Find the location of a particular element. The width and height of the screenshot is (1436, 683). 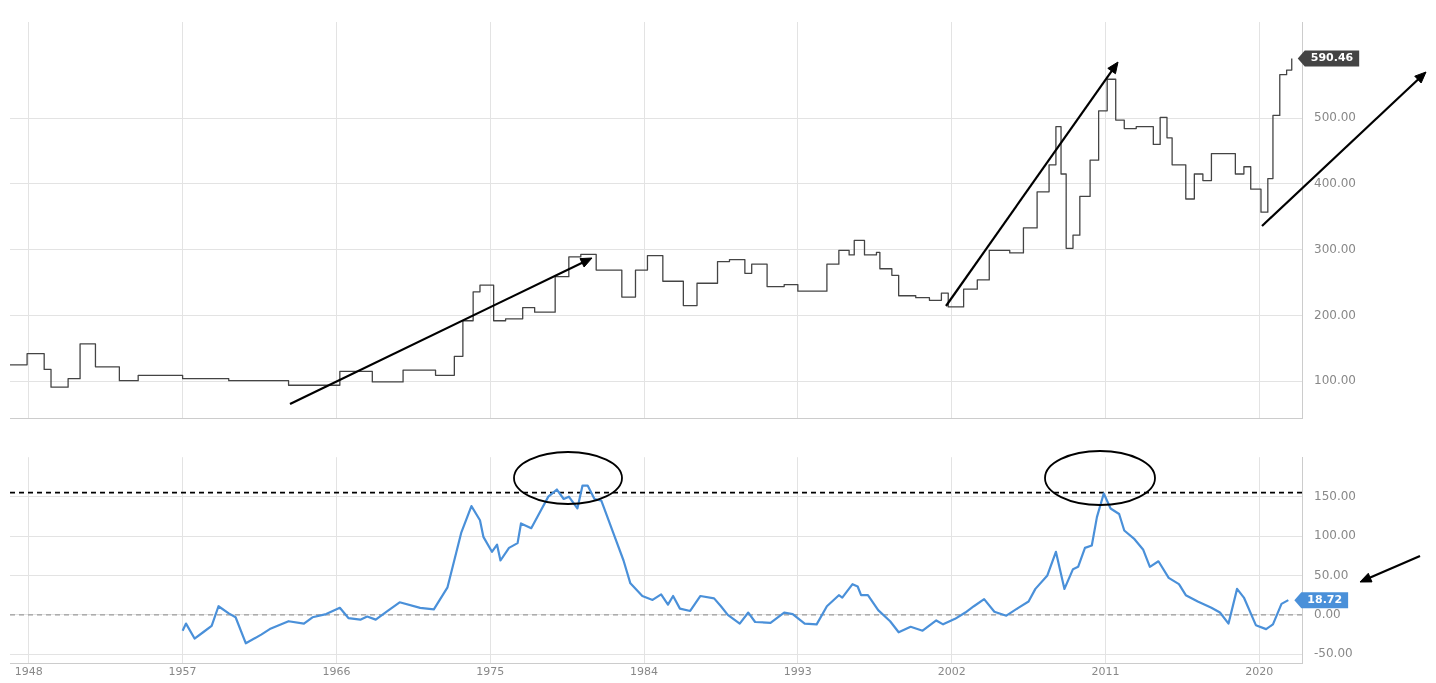

y-tick-label: -50.00 is located at coordinates (1333, 653).